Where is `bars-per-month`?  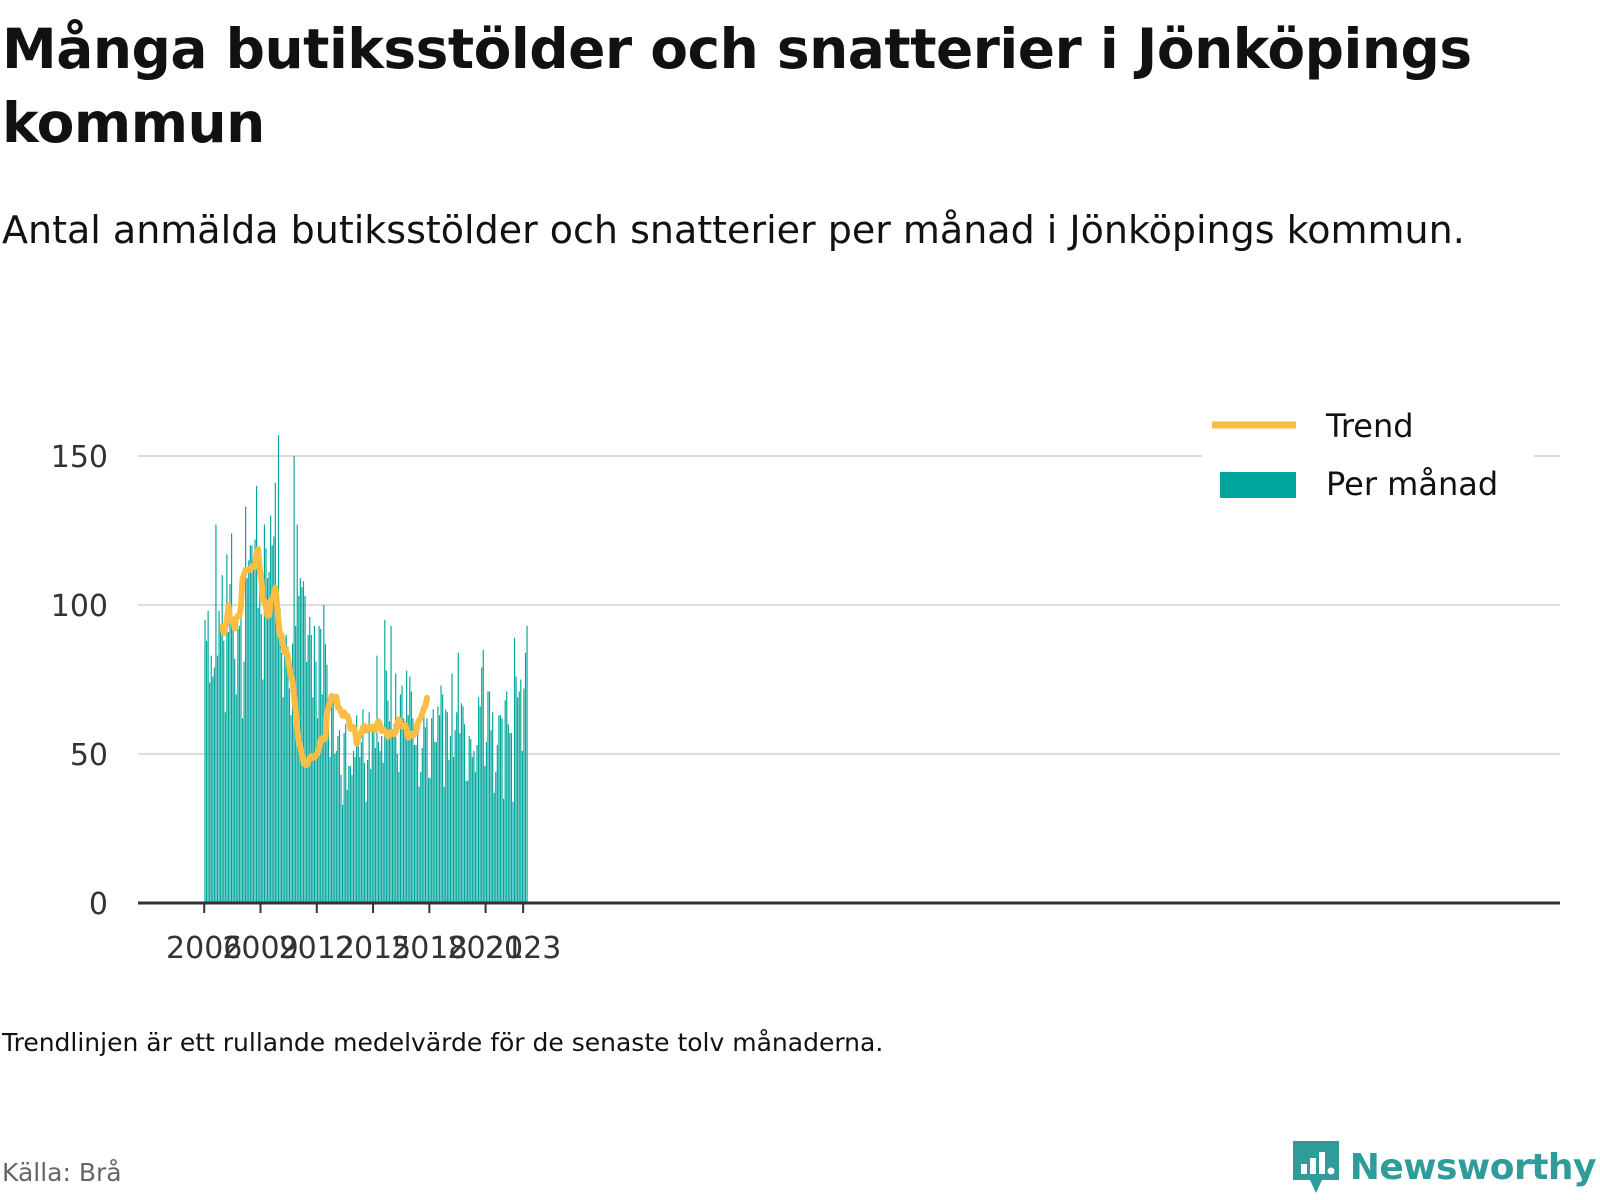
bars-per-month is located at coordinates (366, 669).